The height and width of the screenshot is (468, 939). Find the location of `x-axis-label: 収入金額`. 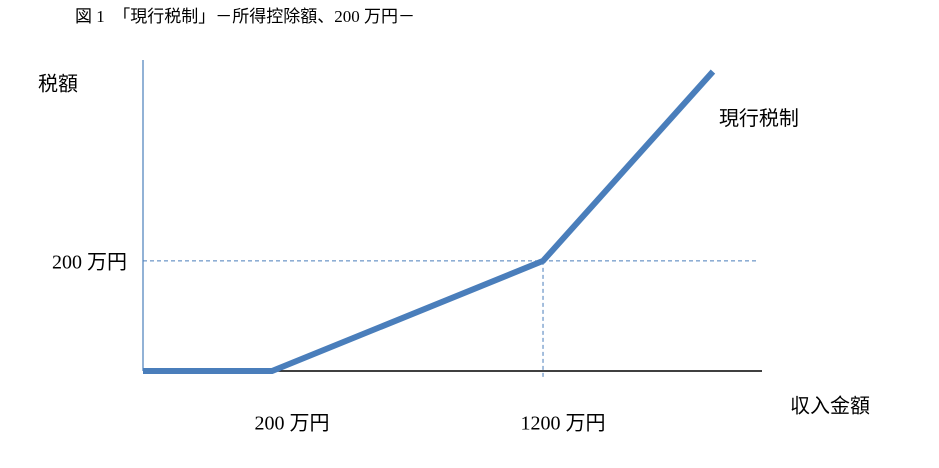

x-axis-label: 収入金額 is located at coordinates (830, 406).